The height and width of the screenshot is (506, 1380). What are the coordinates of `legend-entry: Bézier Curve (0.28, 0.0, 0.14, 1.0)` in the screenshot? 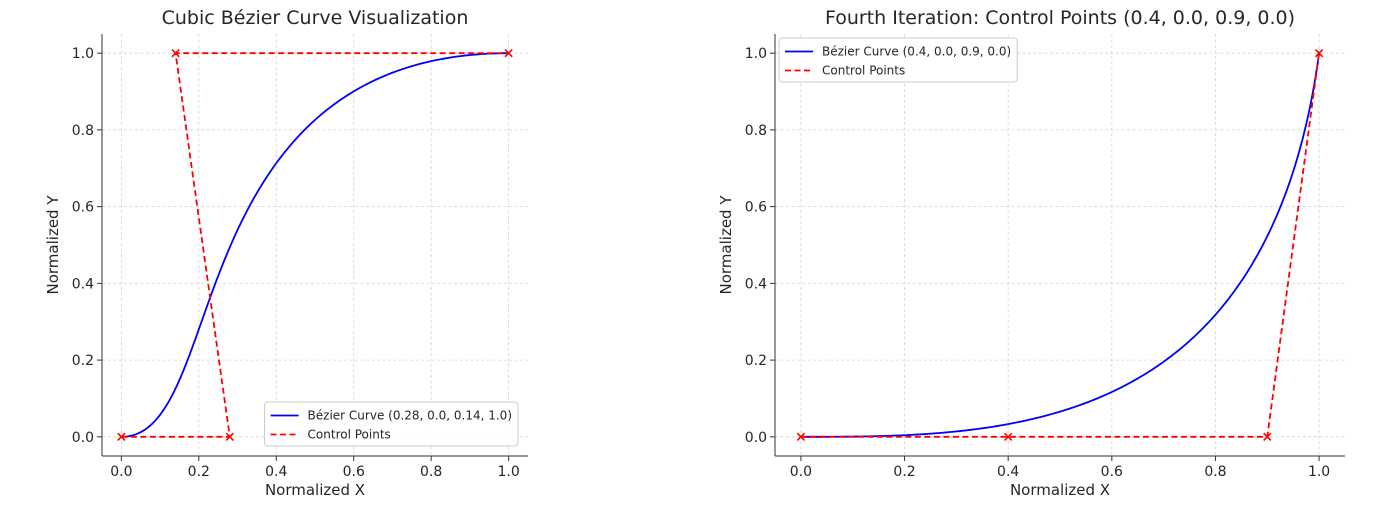 It's located at (391, 416).